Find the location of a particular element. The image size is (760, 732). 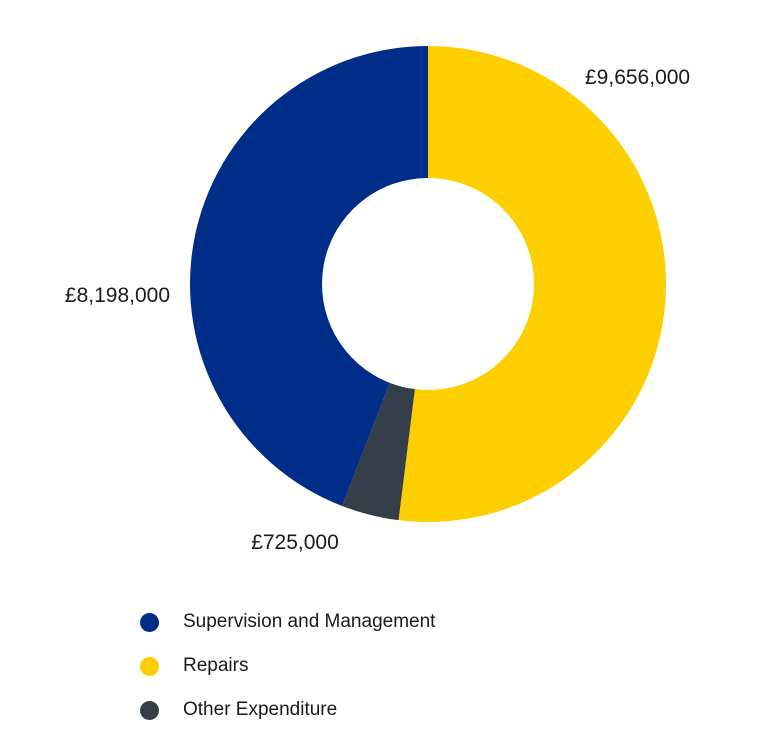

legend-item-supervision-and-management: Supervision and Management is located at coordinates (287, 622).